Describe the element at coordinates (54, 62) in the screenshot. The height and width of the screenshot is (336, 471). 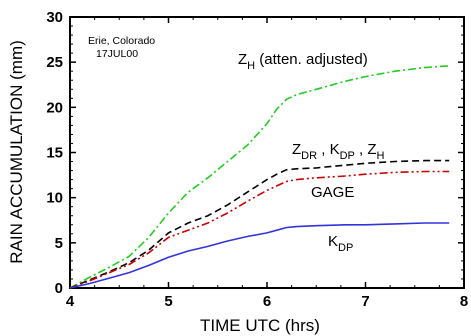
I see `y-tick-label: 25` at that location.